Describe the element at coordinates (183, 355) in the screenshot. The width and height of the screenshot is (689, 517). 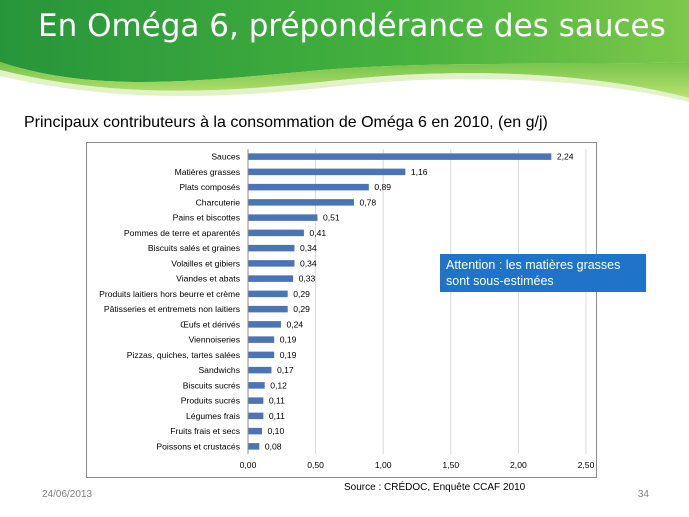
I see `category-label: Pizzas, quiches, tartes salées` at that location.